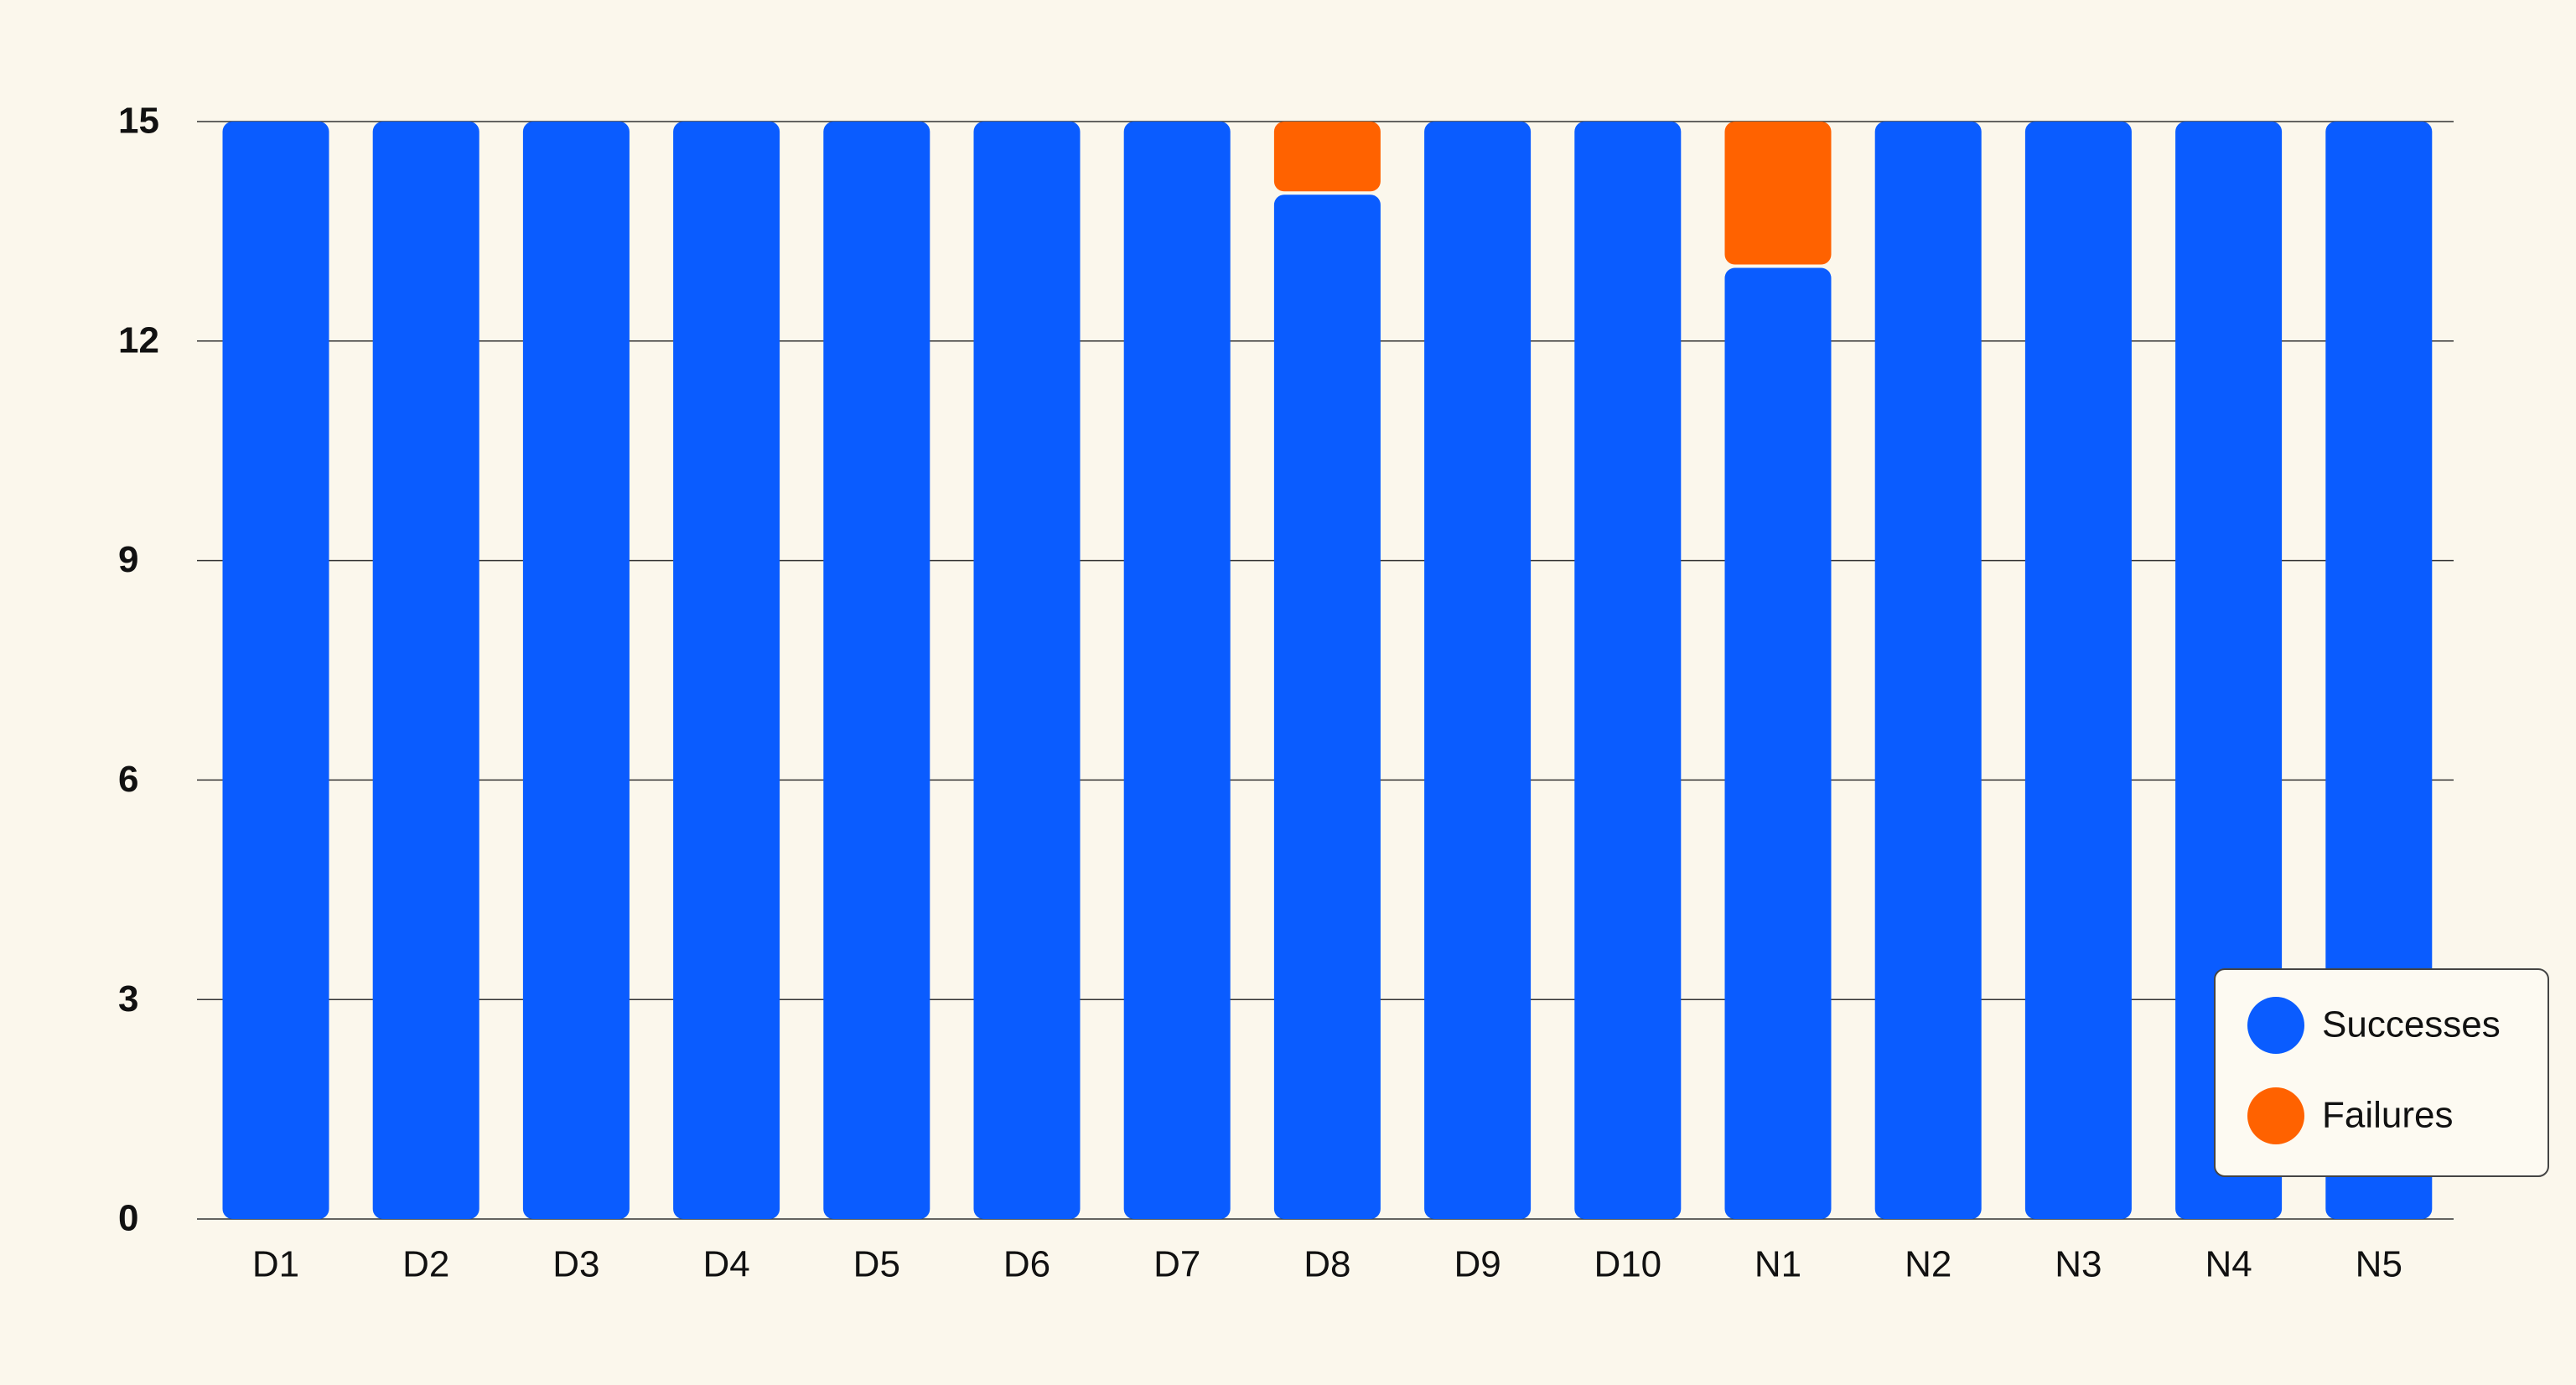  I want to click on x-tick-label: D2, so click(425, 1265).